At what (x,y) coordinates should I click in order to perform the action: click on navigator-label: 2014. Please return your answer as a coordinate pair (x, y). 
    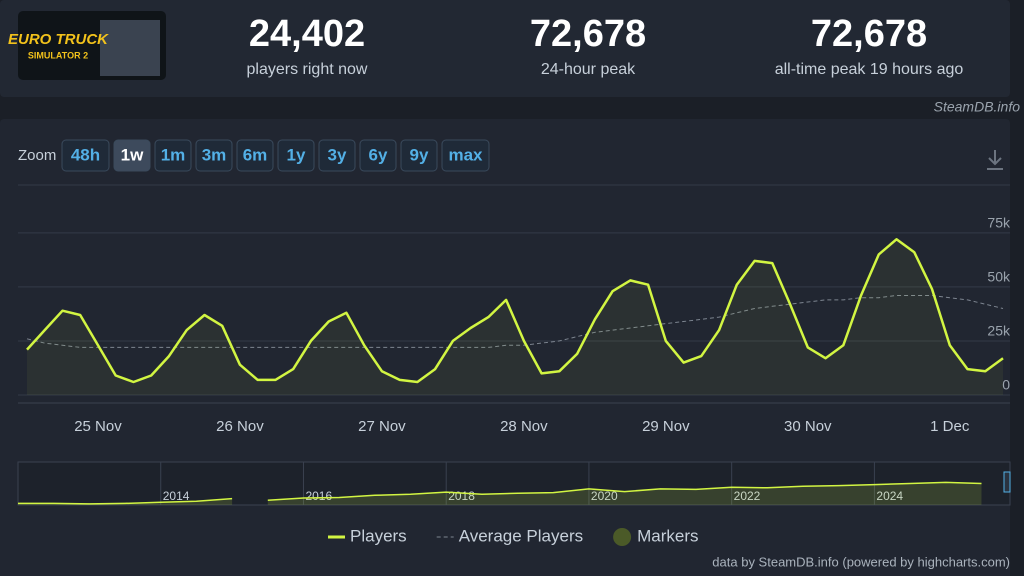
    Looking at the image, I should click on (176, 496).